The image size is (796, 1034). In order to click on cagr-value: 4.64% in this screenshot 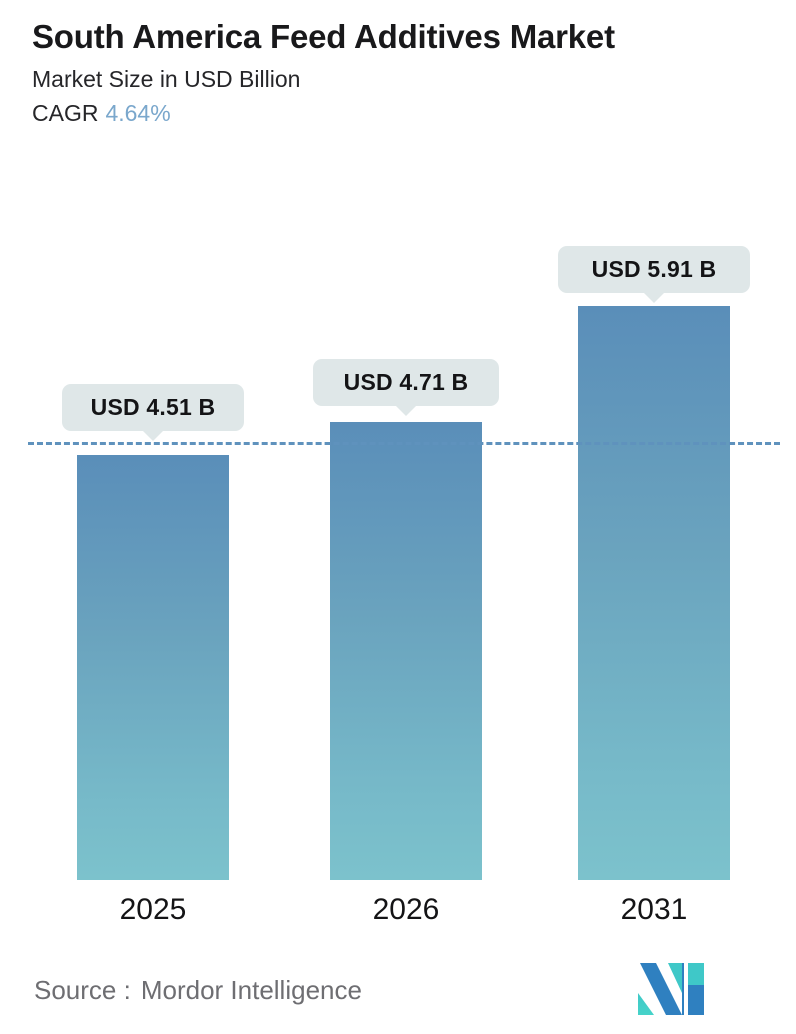, I will do `click(138, 112)`.